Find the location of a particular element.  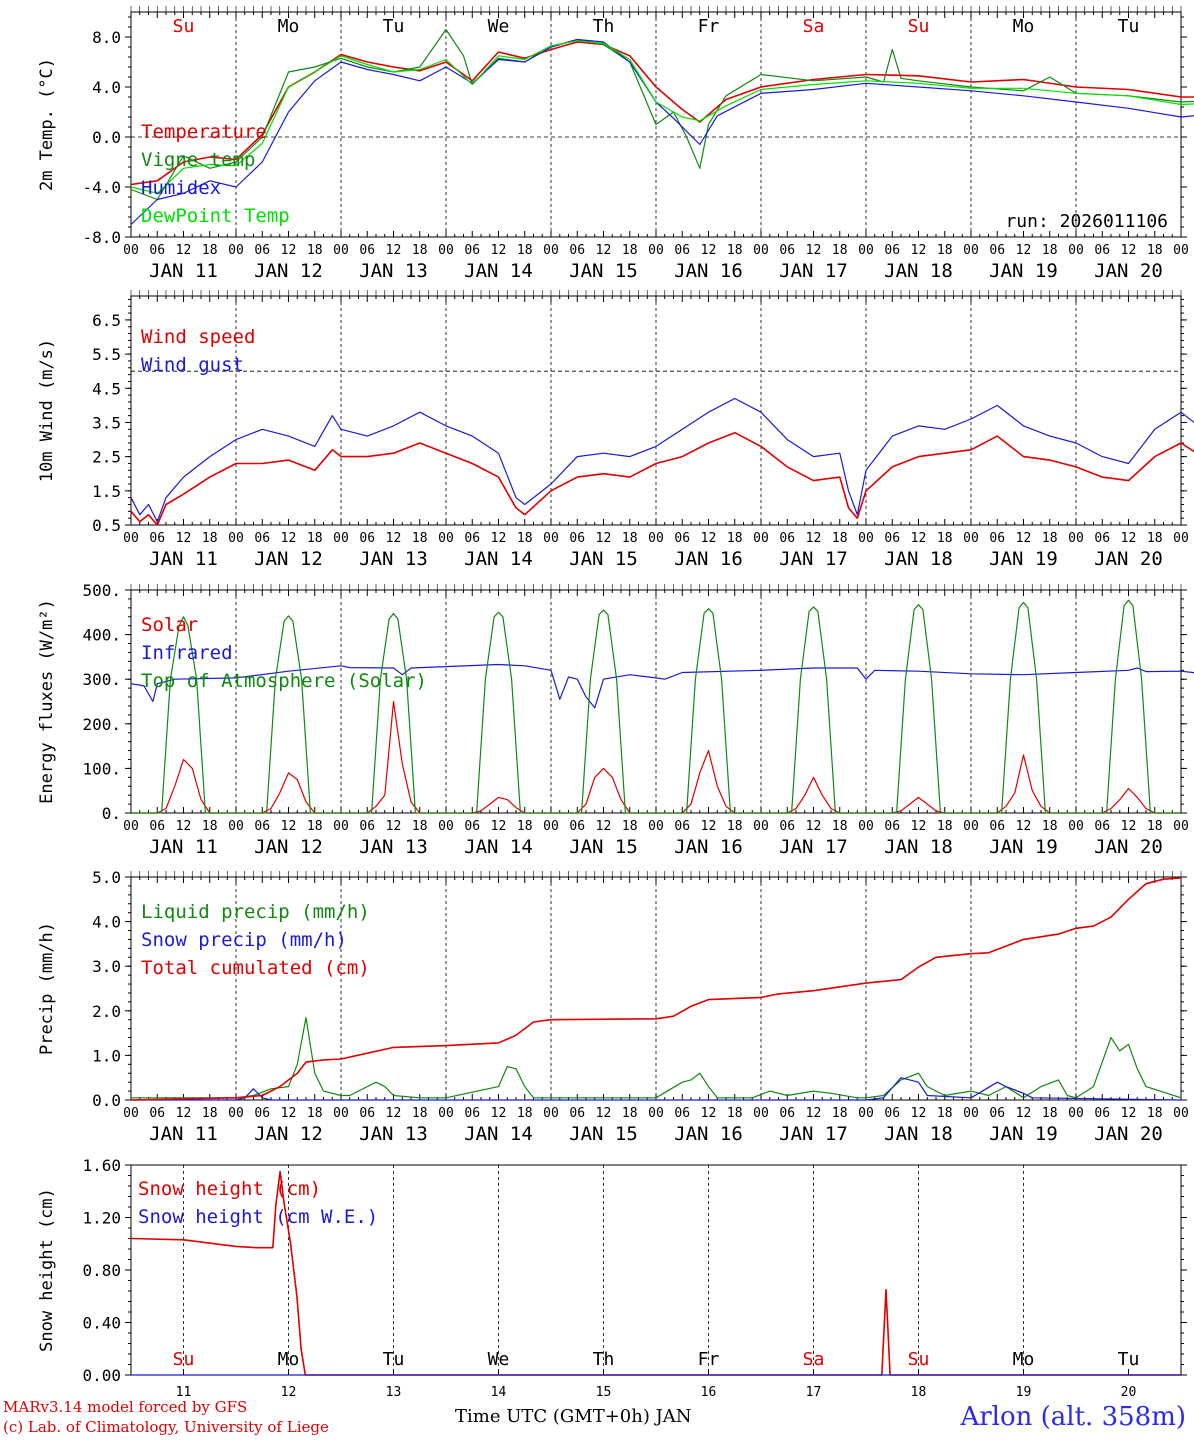

y-tick-label: 200. is located at coordinates (101, 724).